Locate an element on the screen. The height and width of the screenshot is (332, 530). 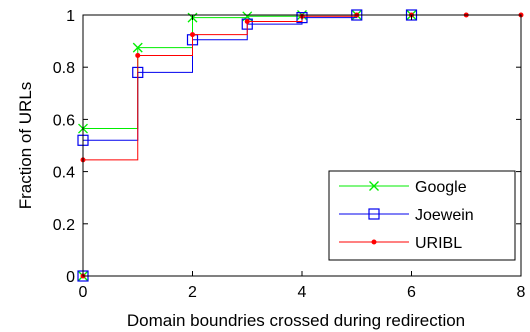
legend-label-uribl: URIBL is located at coordinates (438, 243).